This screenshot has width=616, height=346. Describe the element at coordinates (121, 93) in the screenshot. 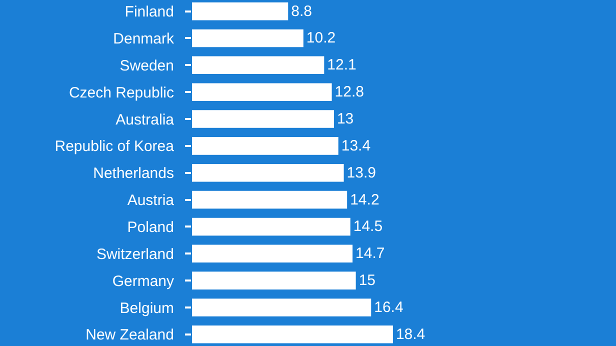

I see `y-tick-label: Czech Republic` at that location.